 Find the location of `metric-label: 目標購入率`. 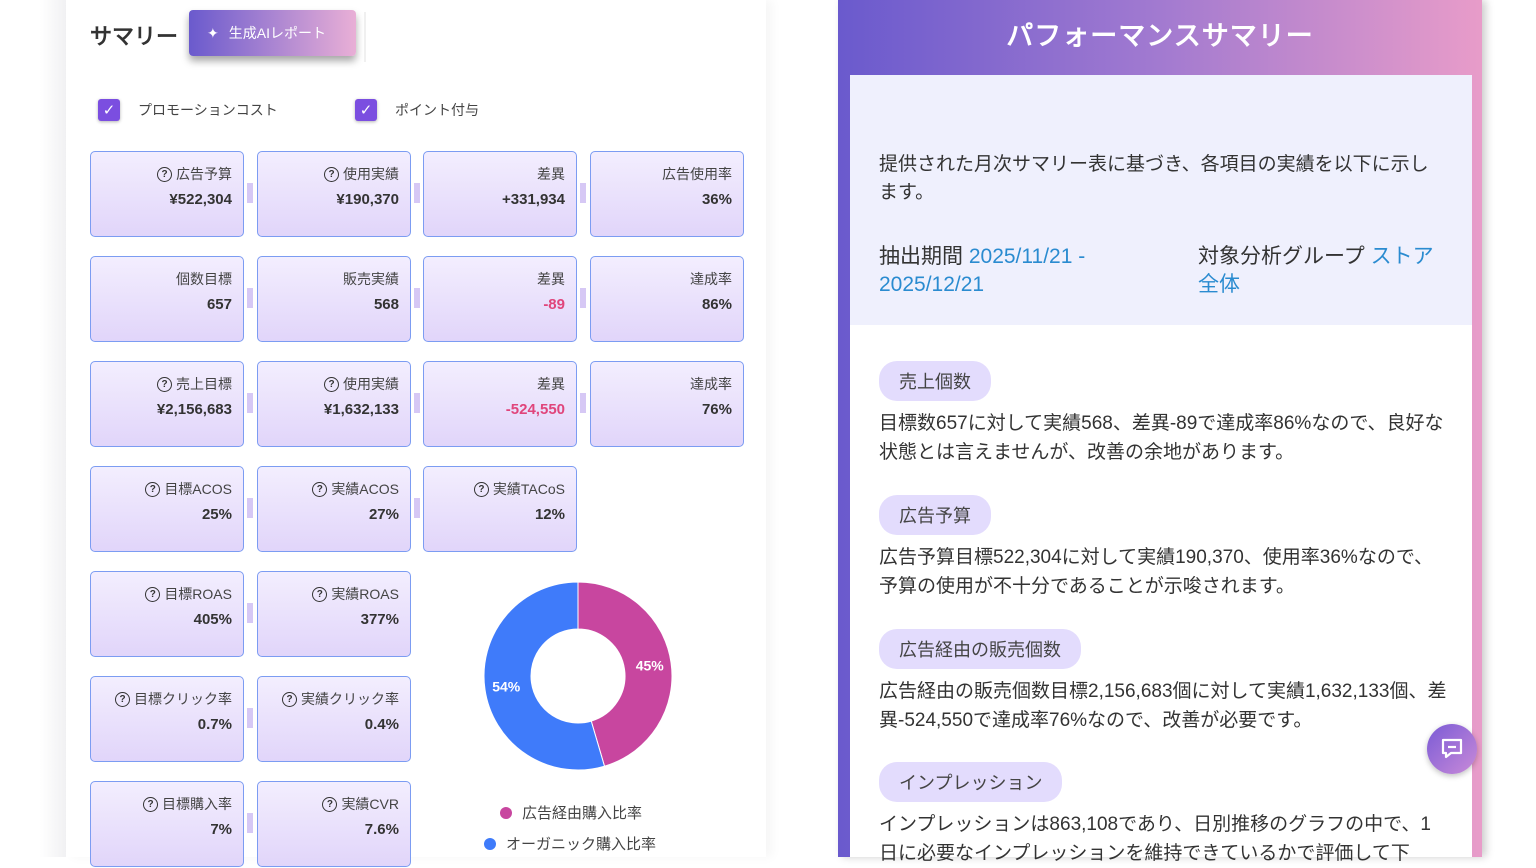

metric-label: 目標購入率 is located at coordinates (197, 804).